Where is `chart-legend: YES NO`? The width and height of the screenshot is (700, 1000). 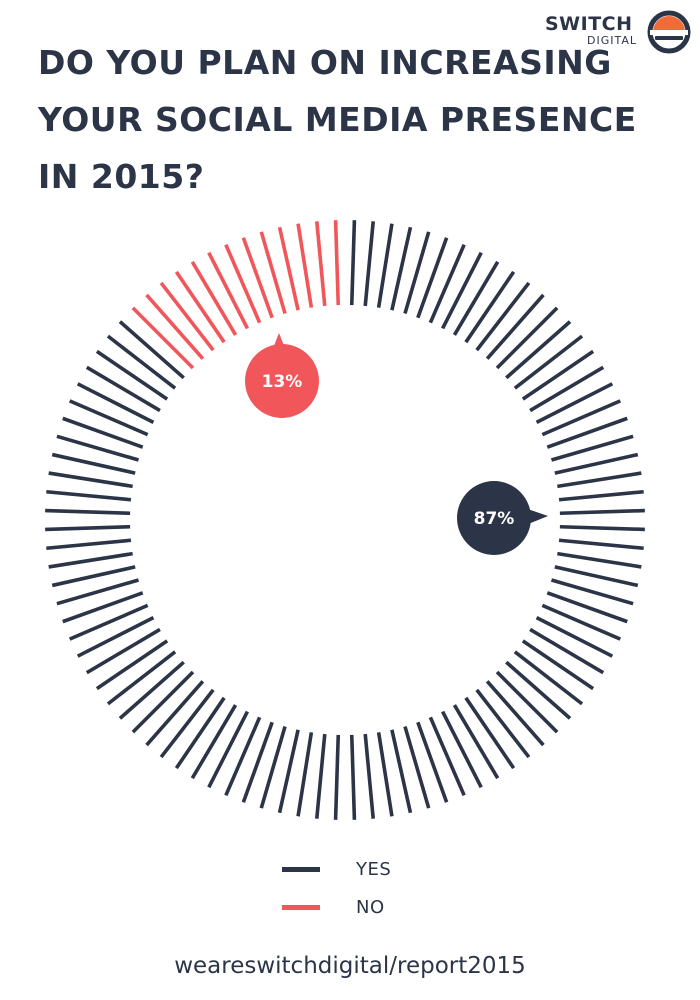
chart-legend: YES NO is located at coordinates (336, 888).